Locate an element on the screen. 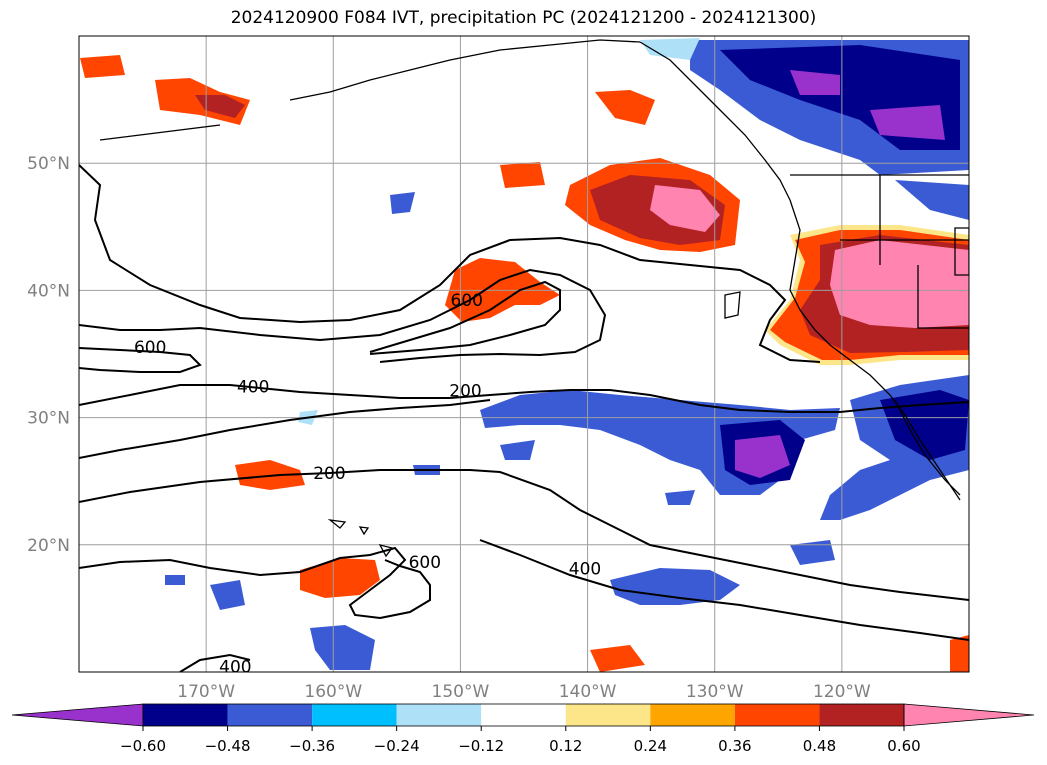 This screenshot has height=765, width=1047. colorbar-tick-label: 0.24 is located at coordinates (650, 746).